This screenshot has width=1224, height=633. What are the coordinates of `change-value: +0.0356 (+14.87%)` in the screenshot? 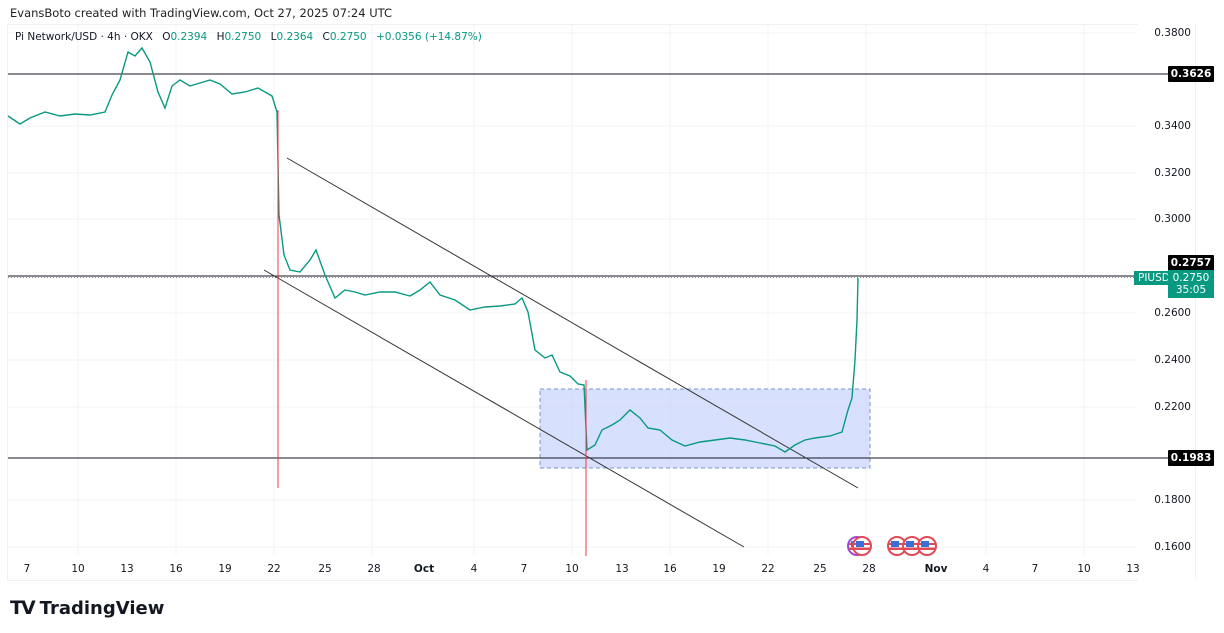 It's located at (428, 37).